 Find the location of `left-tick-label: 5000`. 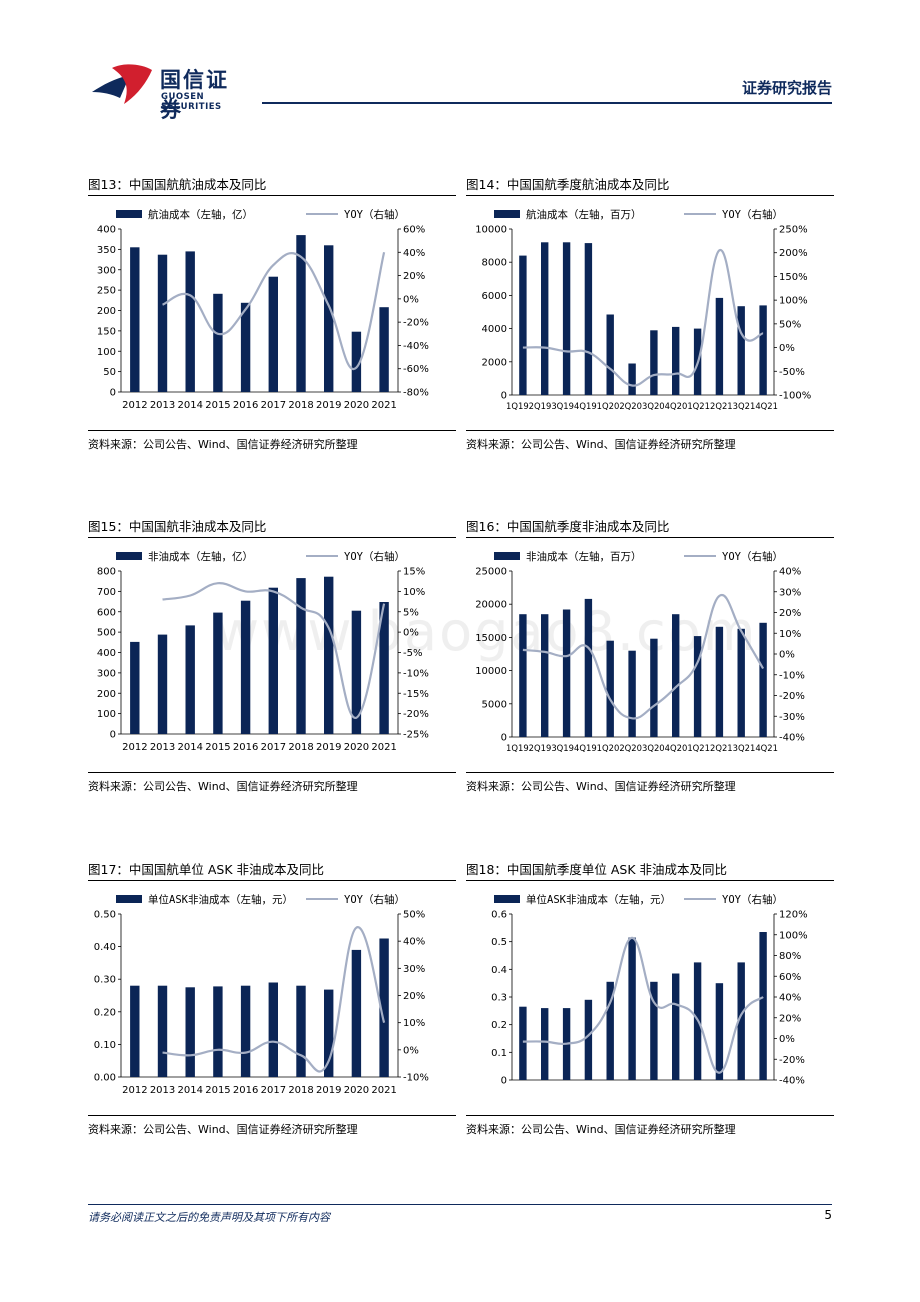

left-tick-label: 5000 is located at coordinates (494, 704).